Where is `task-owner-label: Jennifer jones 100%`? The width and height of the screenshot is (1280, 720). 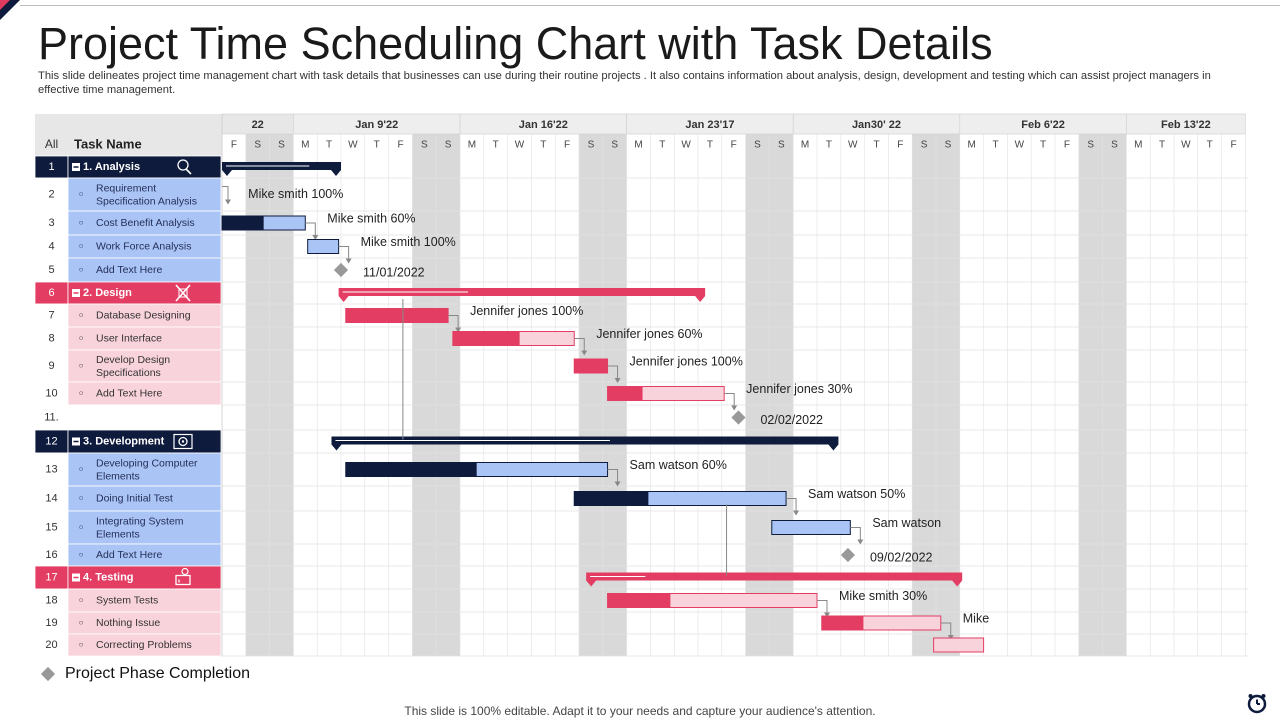 task-owner-label: Jennifer jones 100% is located at coordinates (686, 361).